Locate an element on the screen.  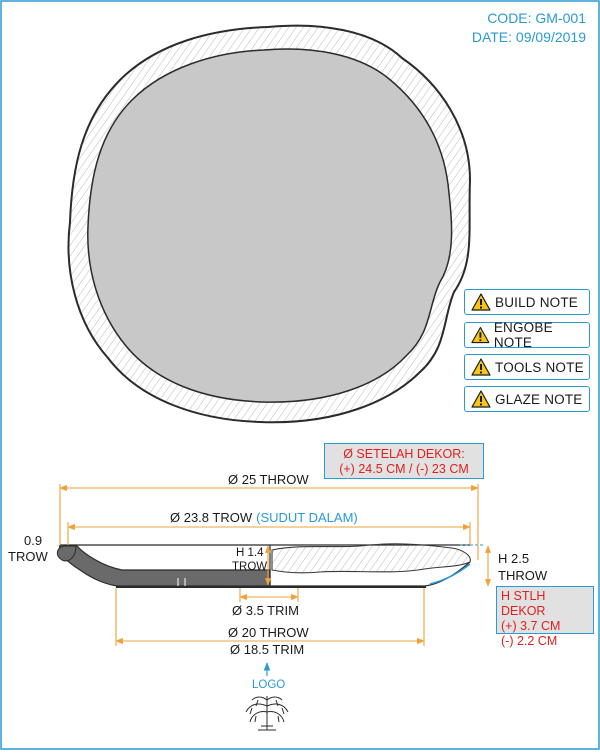
tools-note-button: TOOLS NOTE is located at coordinates (527, 367).